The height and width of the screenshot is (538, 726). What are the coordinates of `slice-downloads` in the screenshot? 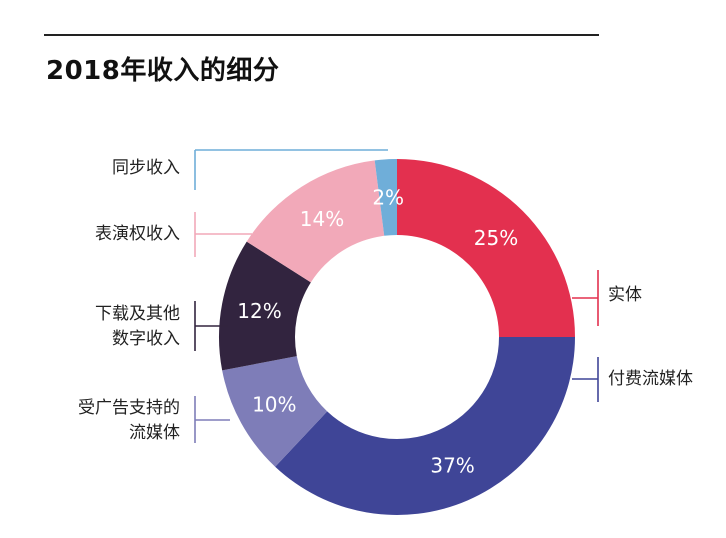 It's located at (265, 306).